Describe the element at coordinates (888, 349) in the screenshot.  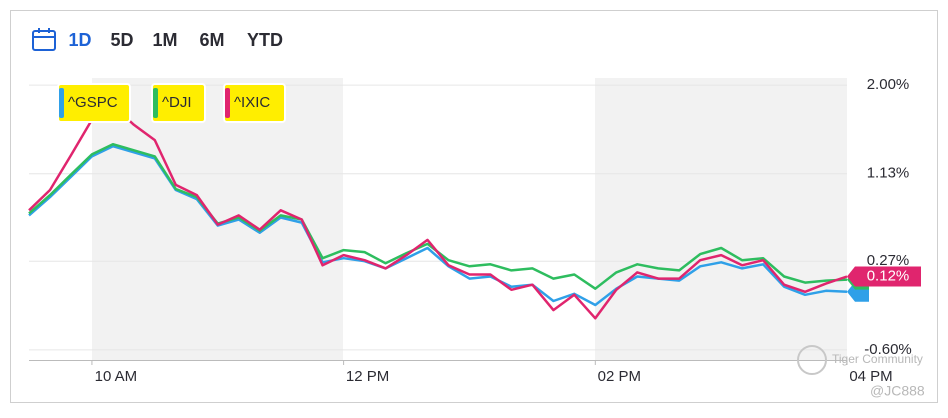
I see `y-tick-label: -0.60%` at that location.